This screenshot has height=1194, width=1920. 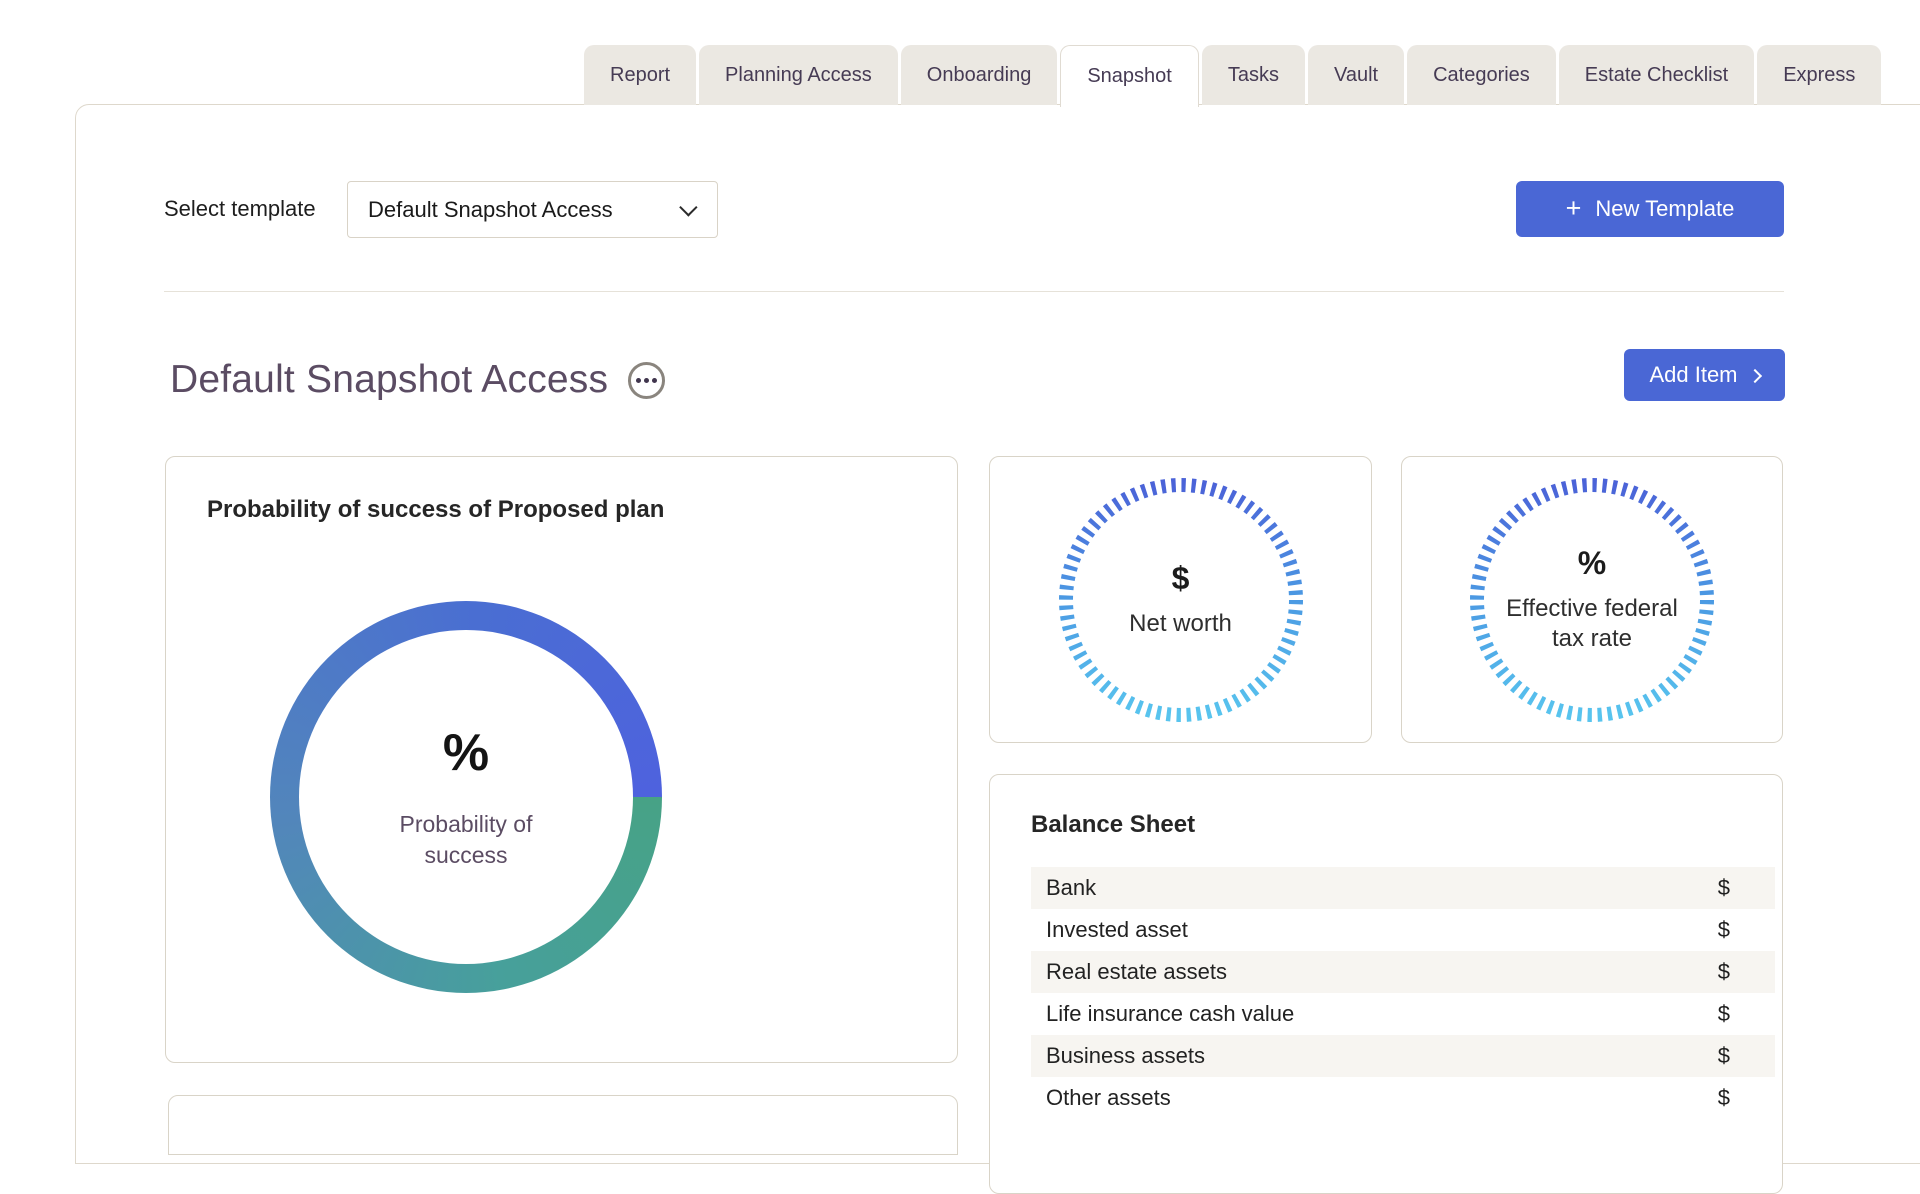 I want to click on tax-rate-card: % Effective federal tax rate, so click(x=1592, y=599).